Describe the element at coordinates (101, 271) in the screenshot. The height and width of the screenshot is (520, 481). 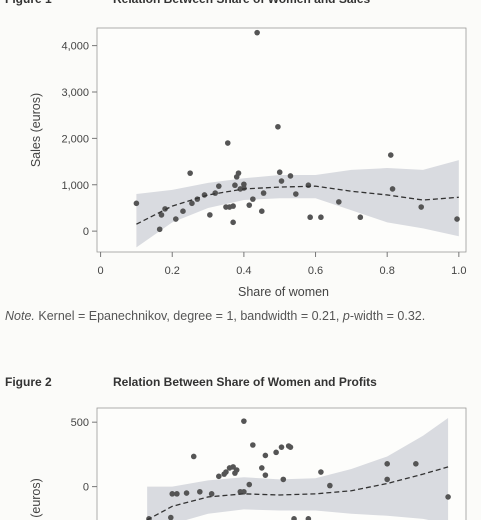
I see `x-tick-label: 0` at that location.